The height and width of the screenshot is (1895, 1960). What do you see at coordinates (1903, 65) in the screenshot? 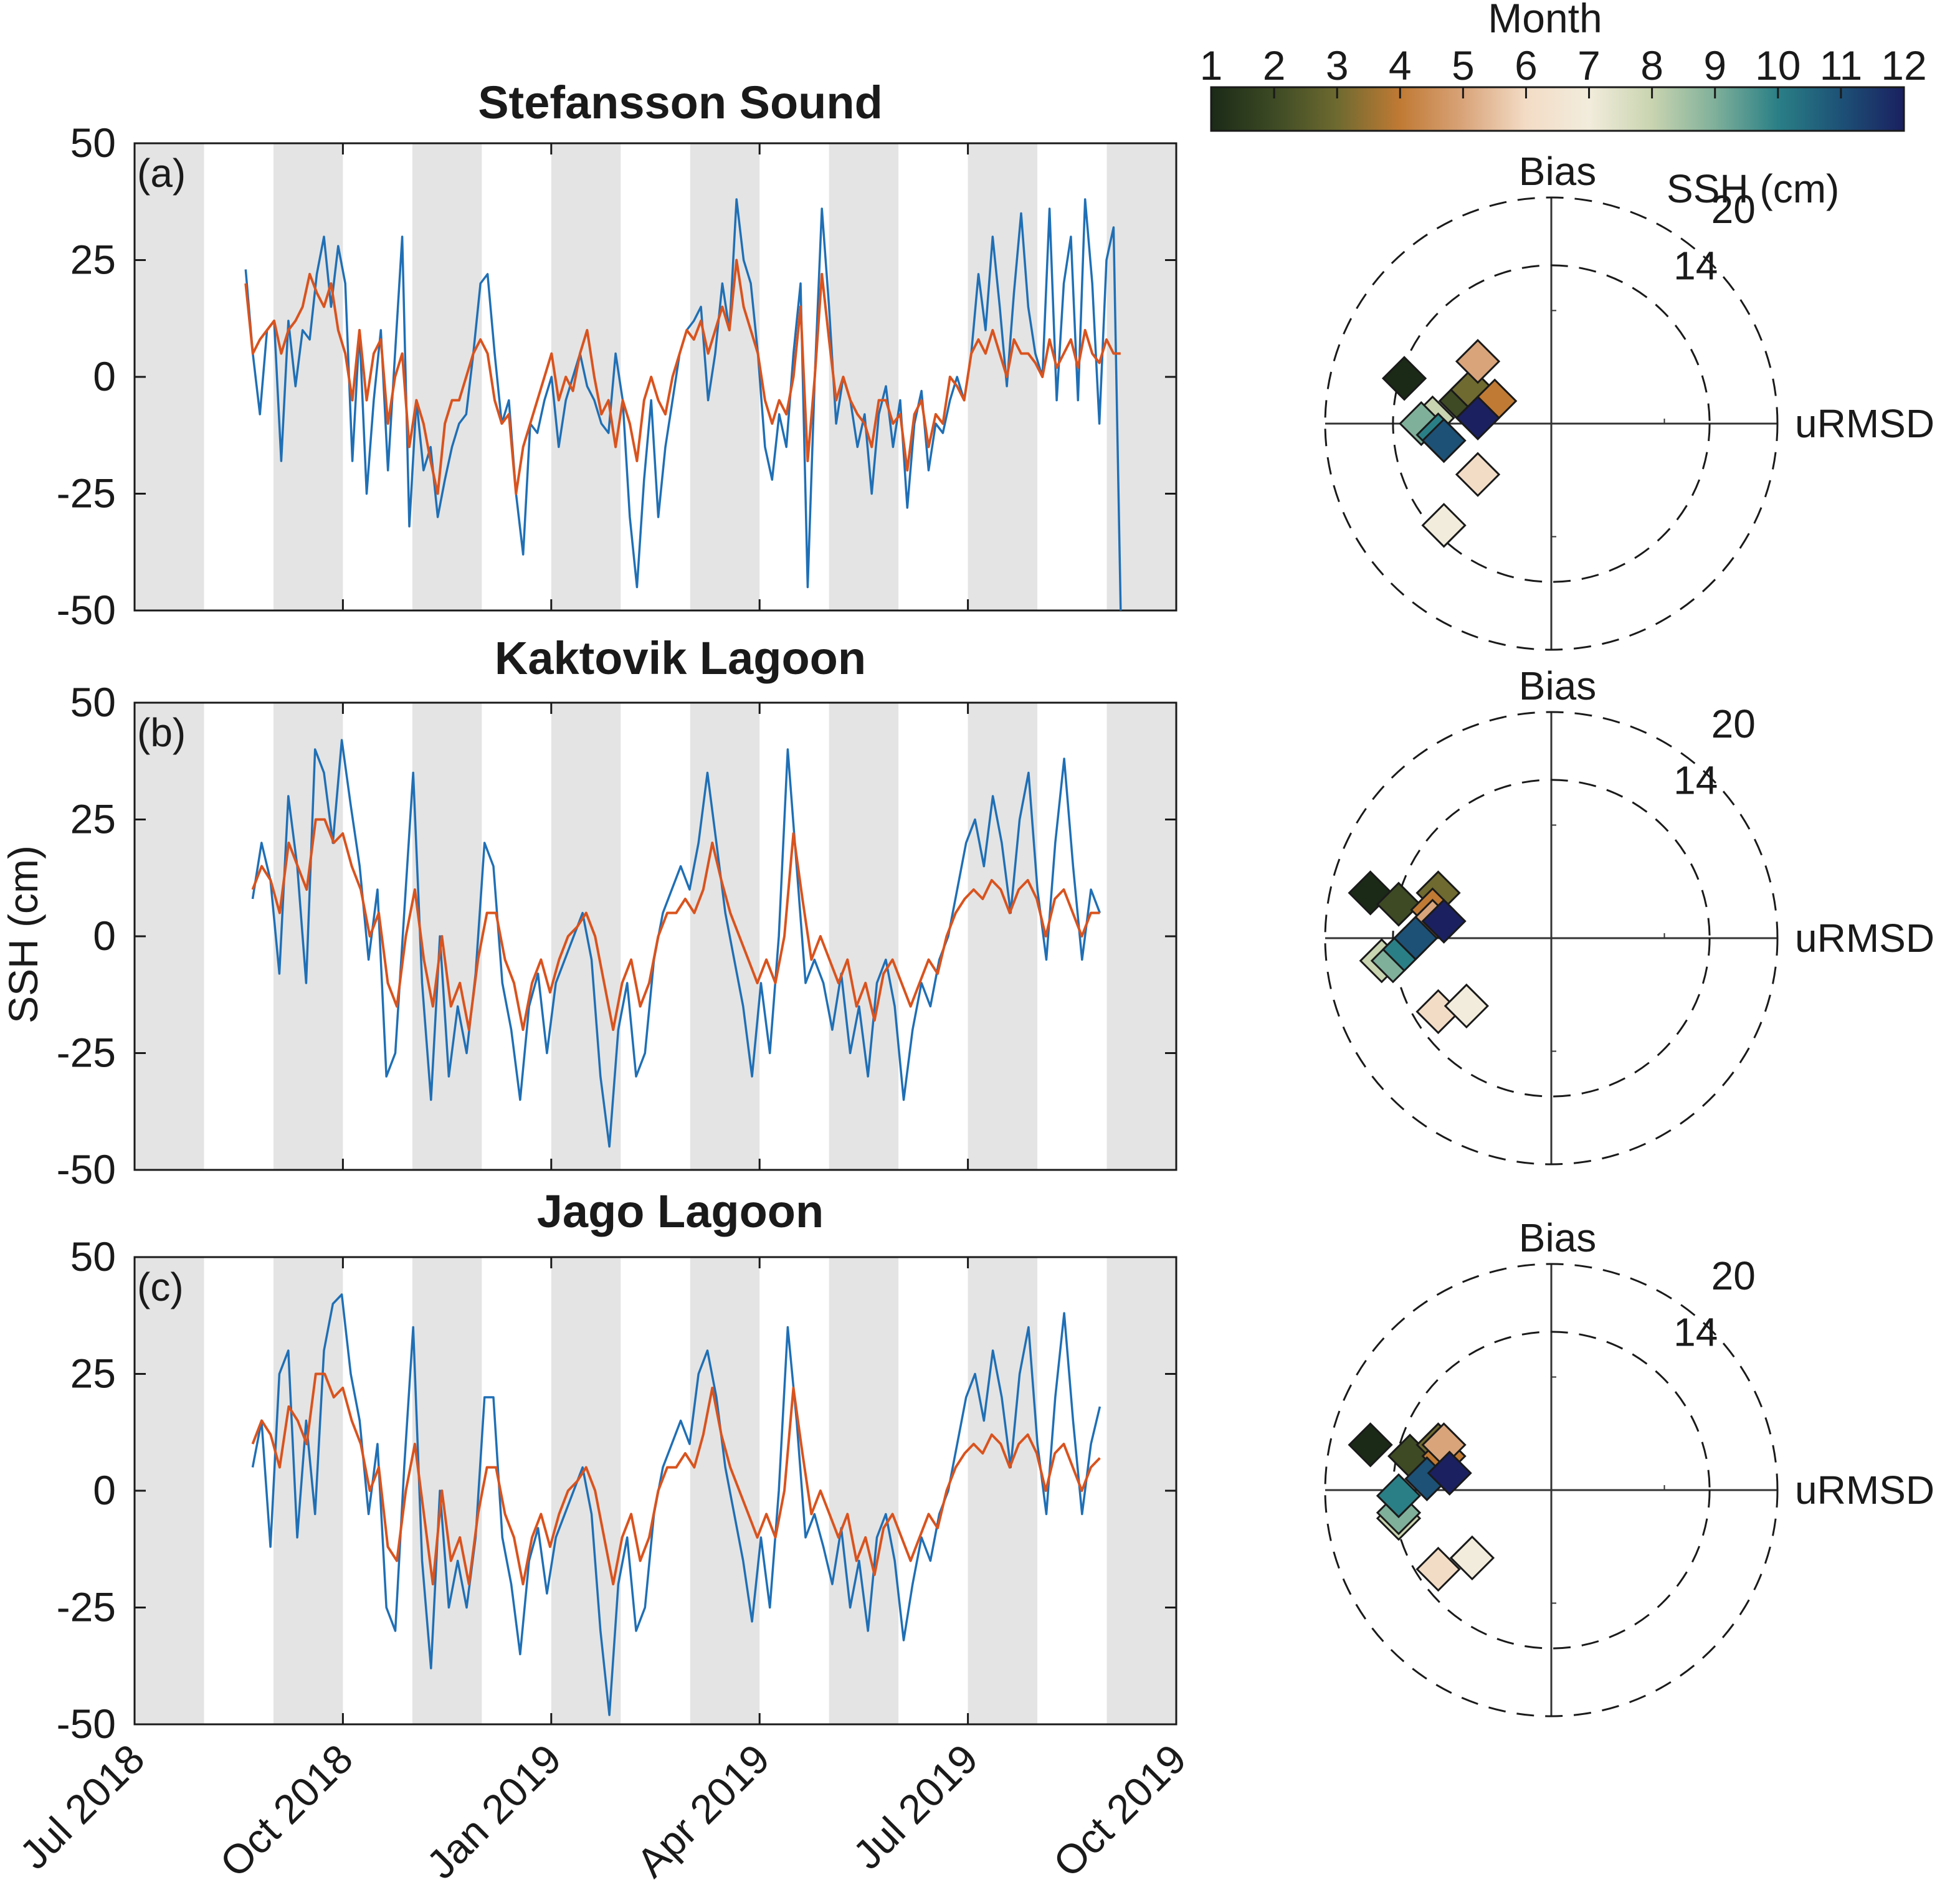
I see `colorbar-tick-label: 12` at bounding box center [1903, 65].